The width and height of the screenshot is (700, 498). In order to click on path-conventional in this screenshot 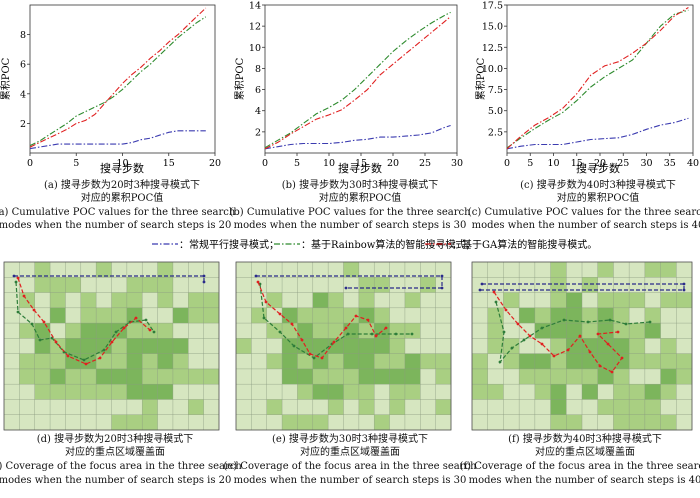, I will do `click(582, 287)`.